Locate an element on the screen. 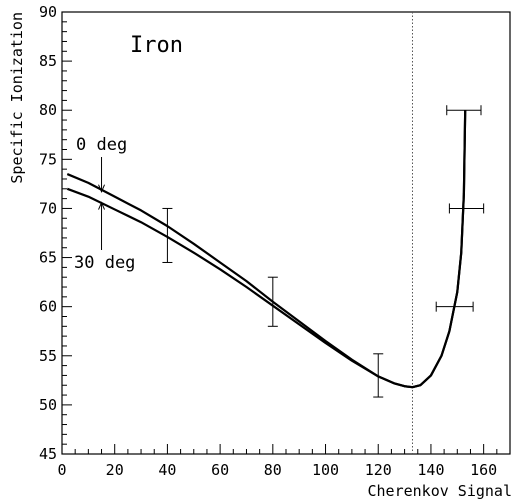 The width and height of the screenshot is (518, 500). y-tick-label: 90 is located at coordinates (48, 12).